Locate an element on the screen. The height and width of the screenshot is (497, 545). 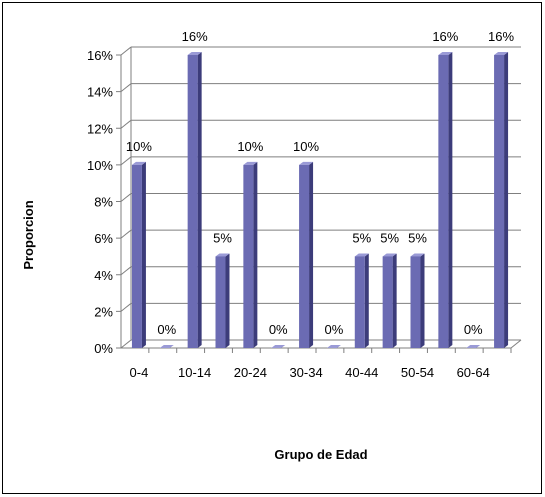
y-tick-label: 14% is located at coordinates (100, 92).